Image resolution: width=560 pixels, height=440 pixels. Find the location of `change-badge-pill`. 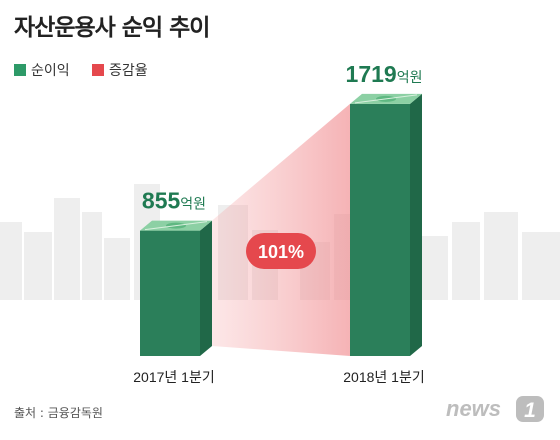

change-badge-pill is located at coordinates (281, 251).